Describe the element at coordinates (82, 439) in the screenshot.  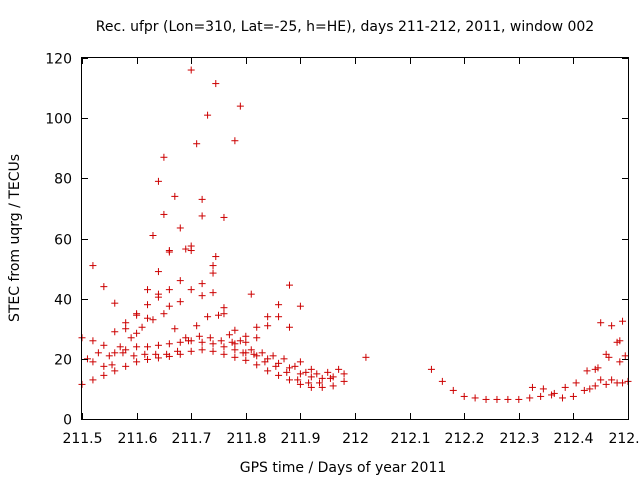
I see `x-tick-label: 211.5` at that location.